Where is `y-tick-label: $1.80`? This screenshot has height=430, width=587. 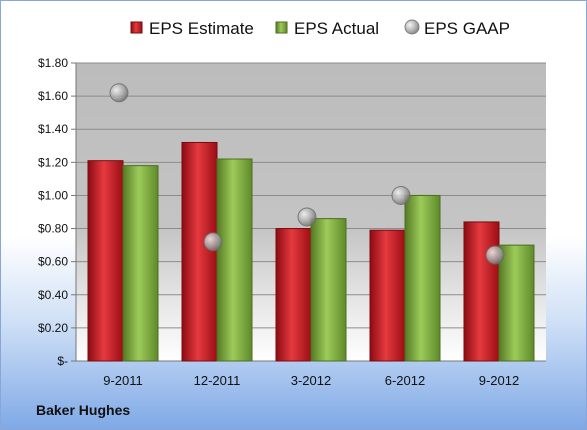 y-tick-label: $1.80 is located at coordinates (53, 63).